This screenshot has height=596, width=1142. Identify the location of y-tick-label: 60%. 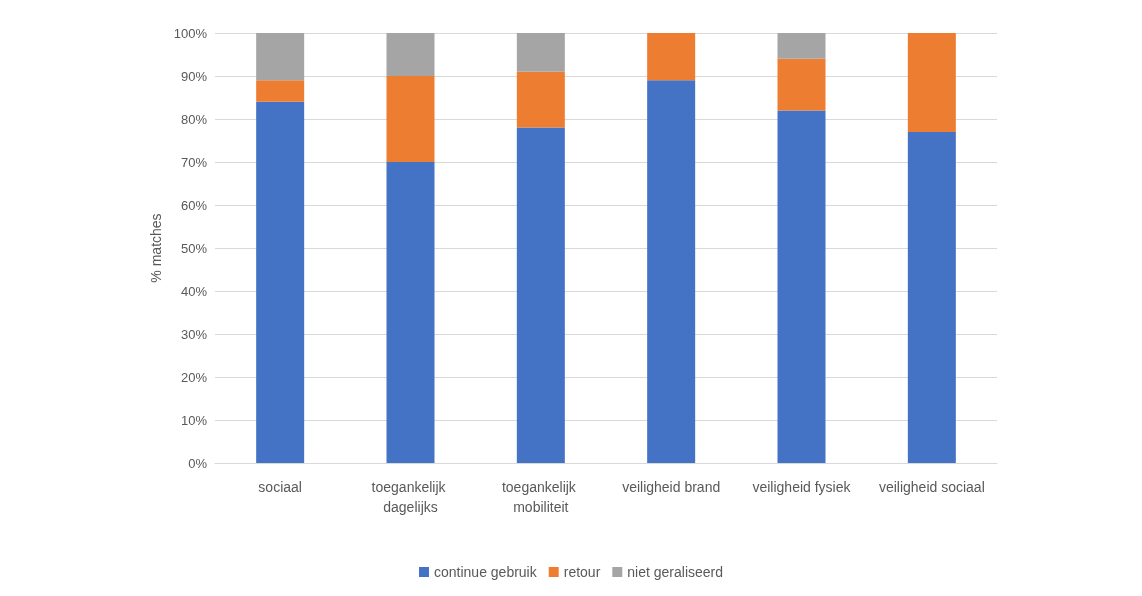
(194, 205).